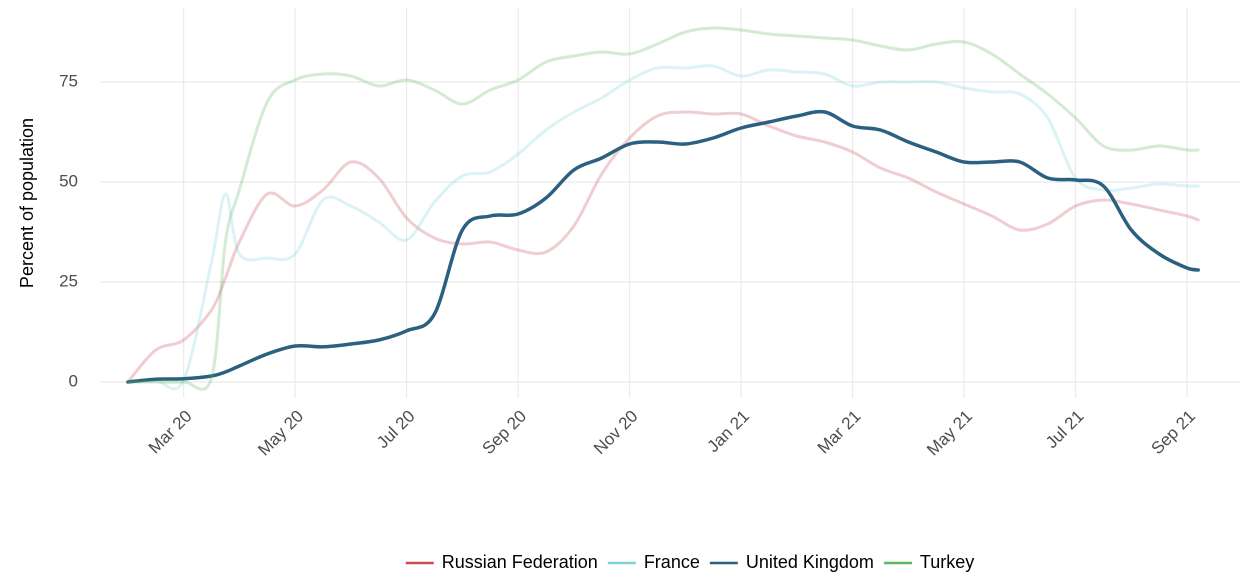 The width and height of the screenshot is (1249, 582). What do you see at coordinates (729, 432) in the screenshot?
I see `x-tick-label: Jan 21` at bounding box center [729, 432].